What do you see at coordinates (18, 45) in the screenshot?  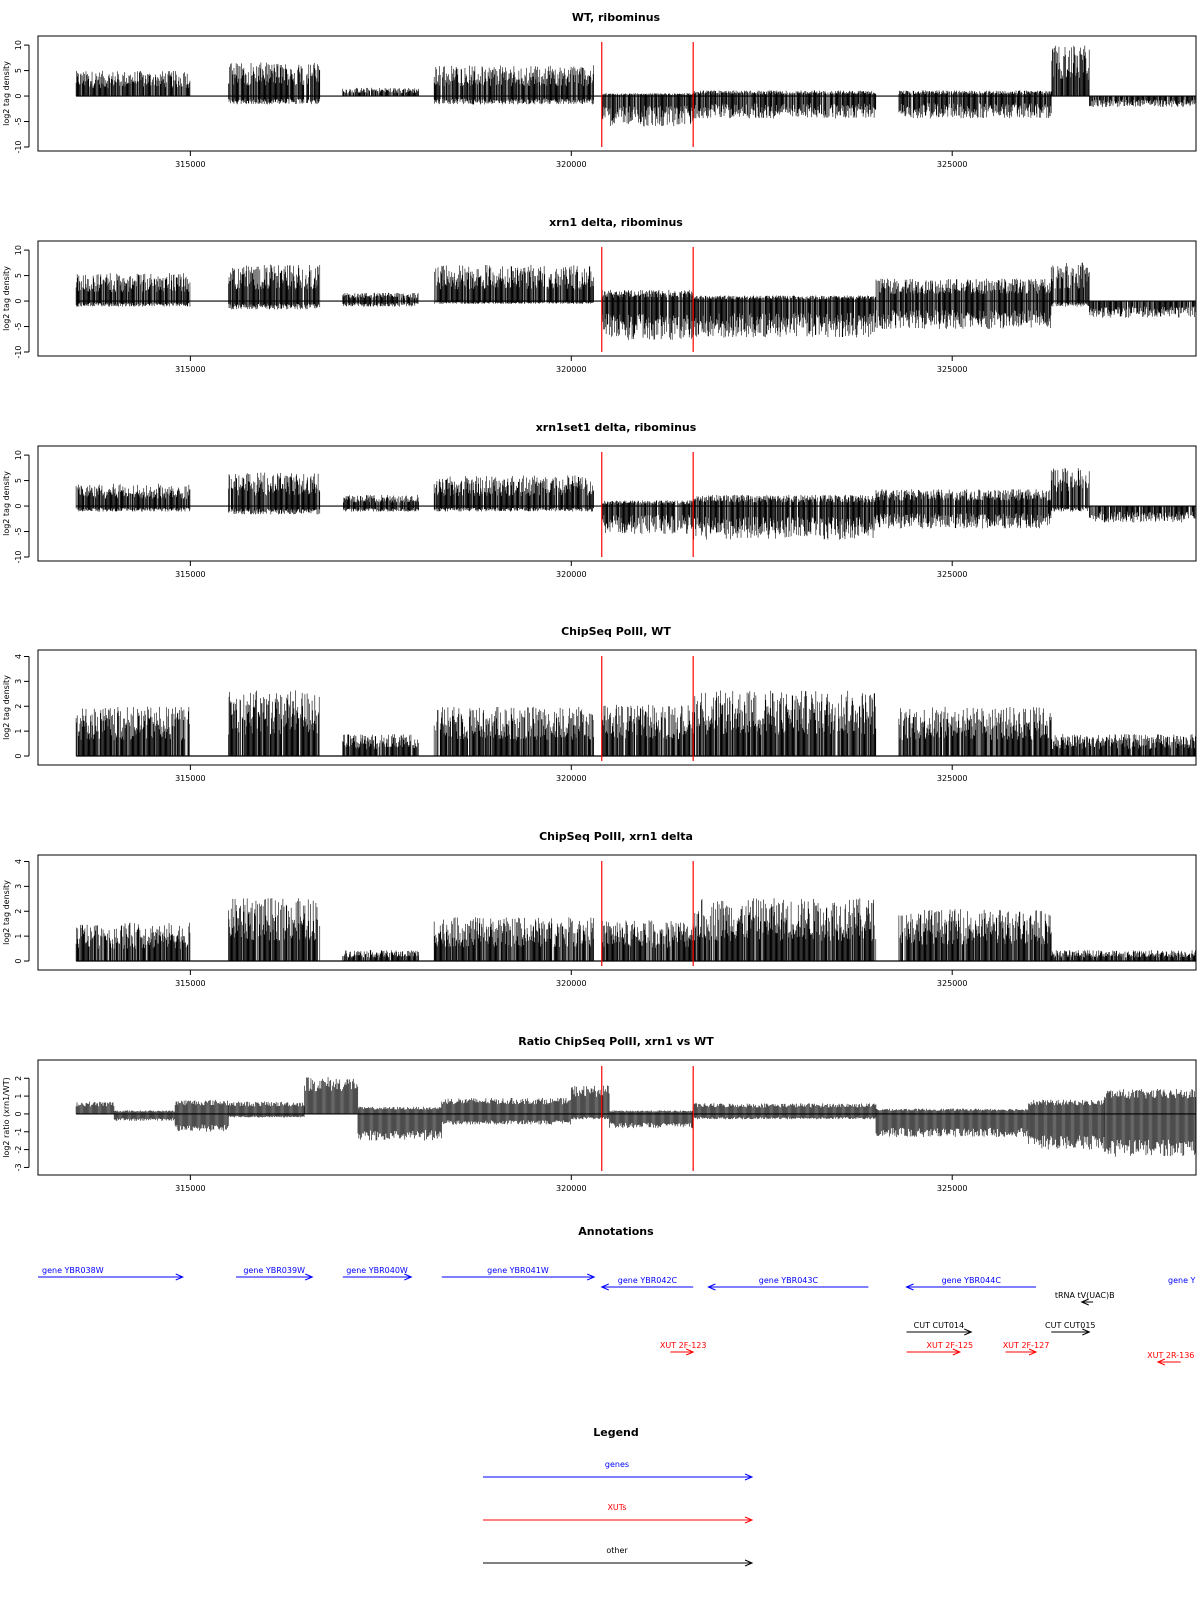 I see `y-tick-label: 10` at bounding box center [18, 45].